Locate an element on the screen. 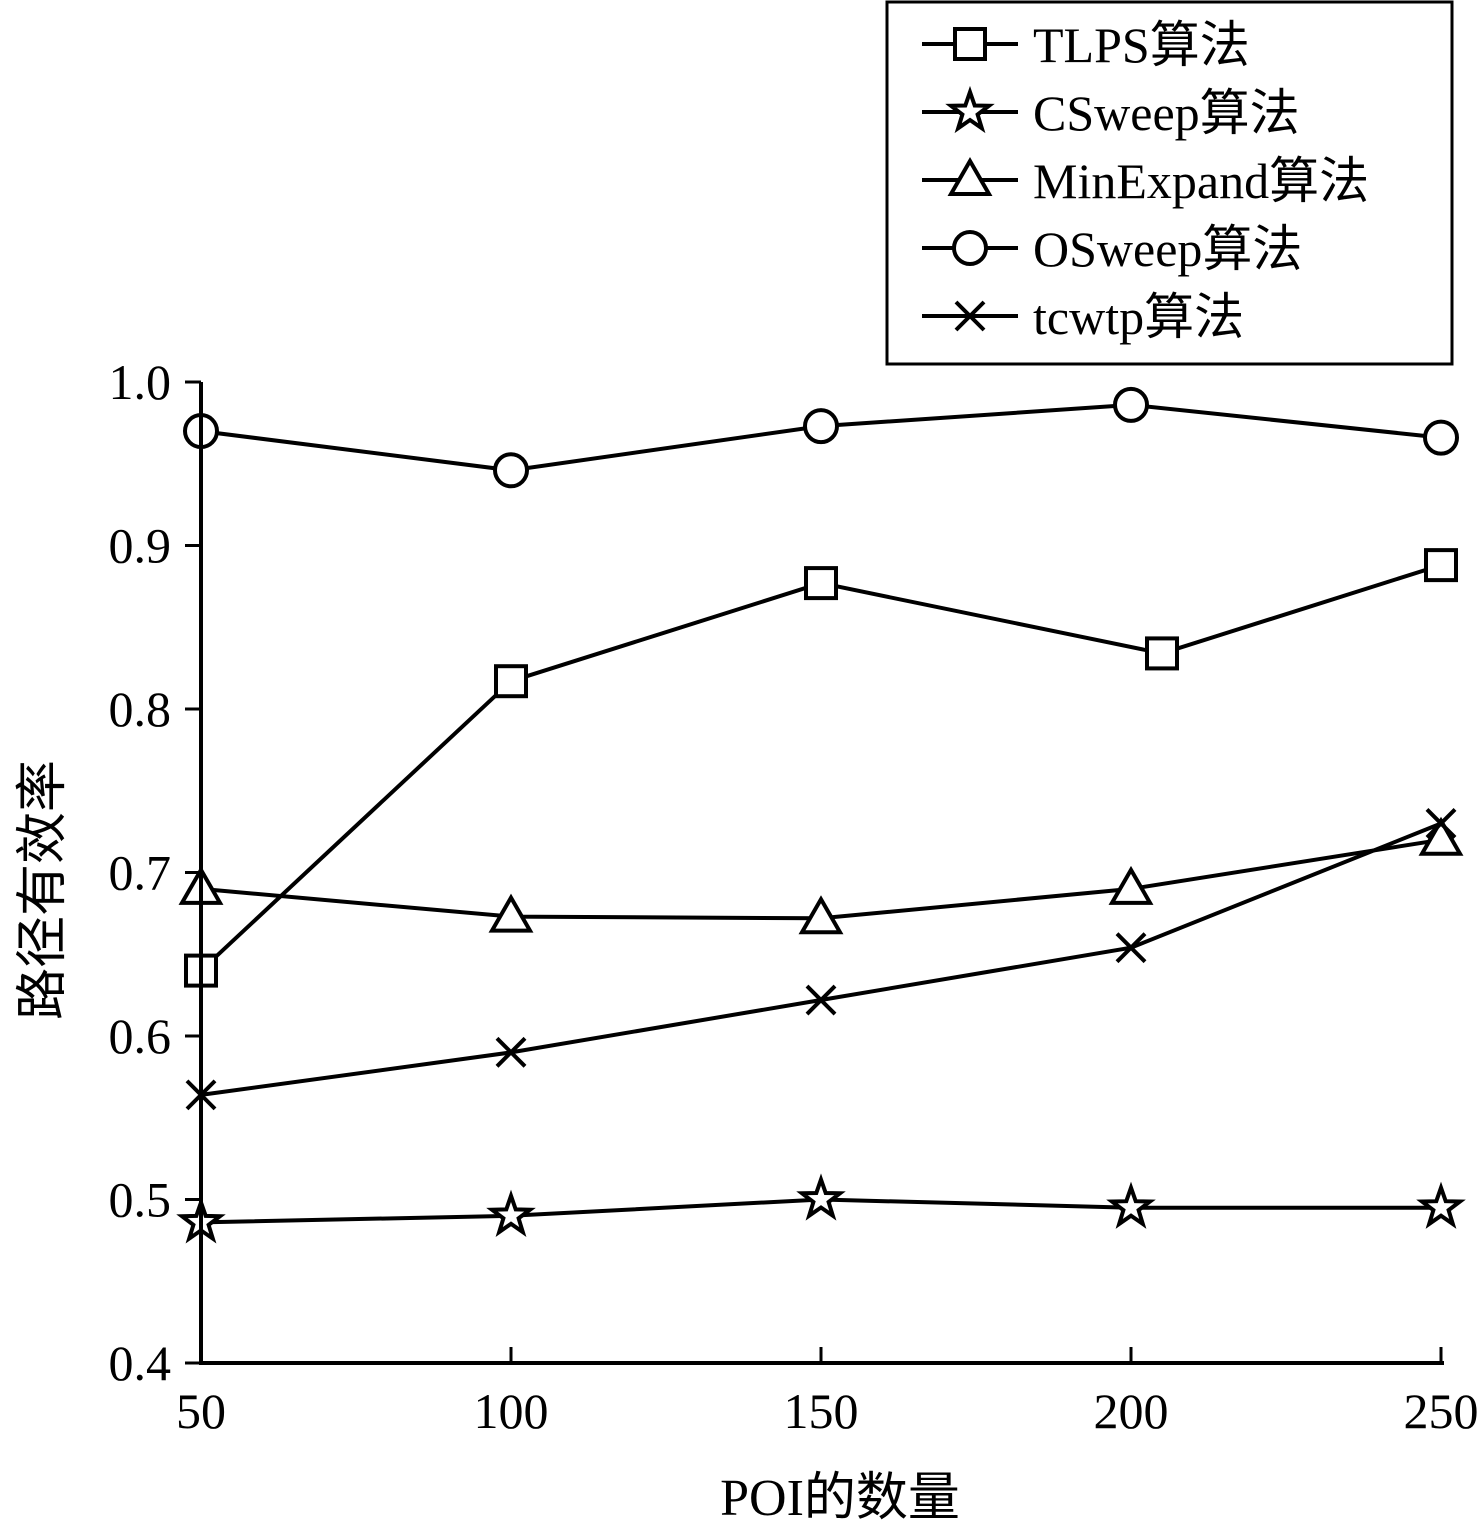  legend-marker-x is located at coordinates (970, 316).